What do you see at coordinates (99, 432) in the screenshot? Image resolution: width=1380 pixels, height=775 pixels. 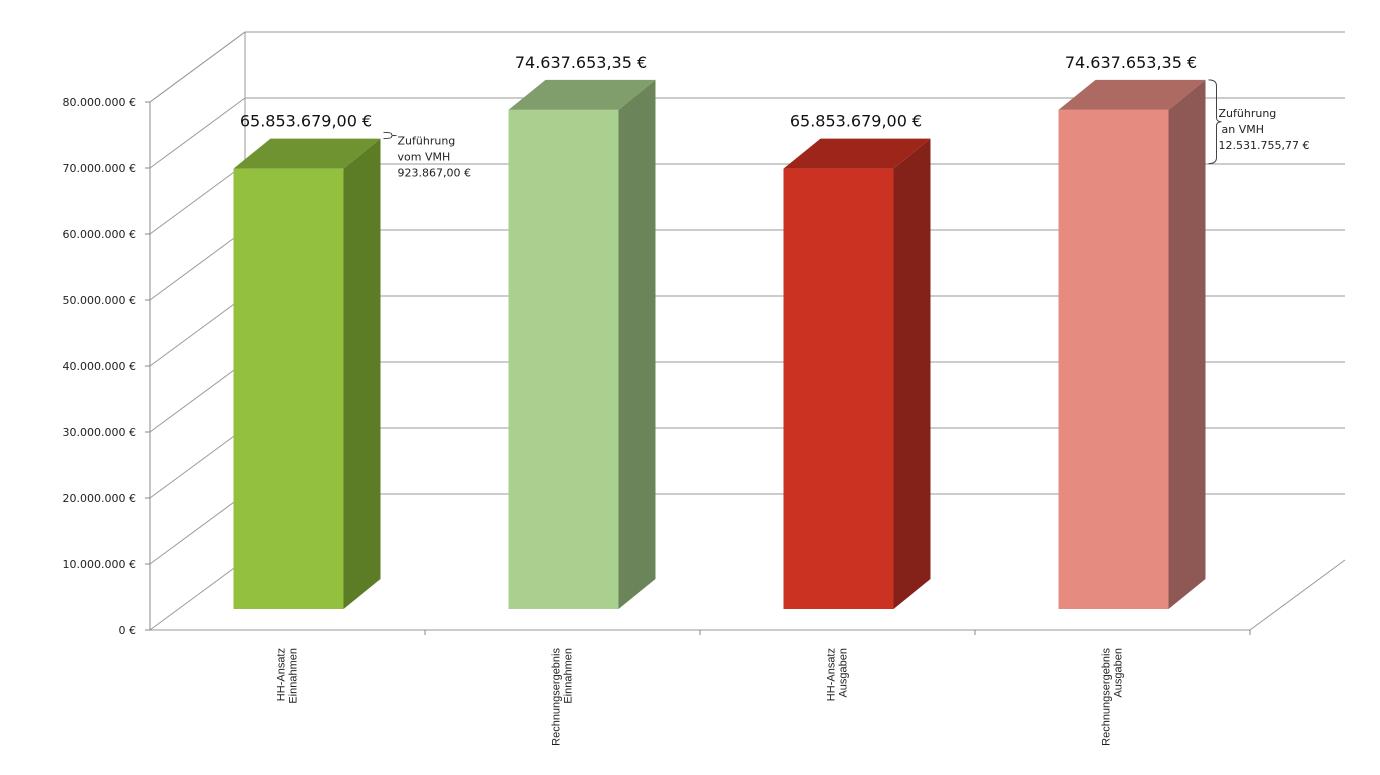 I see `y-tick-label: 30.000.000 €` at bounding box center [99, 432].